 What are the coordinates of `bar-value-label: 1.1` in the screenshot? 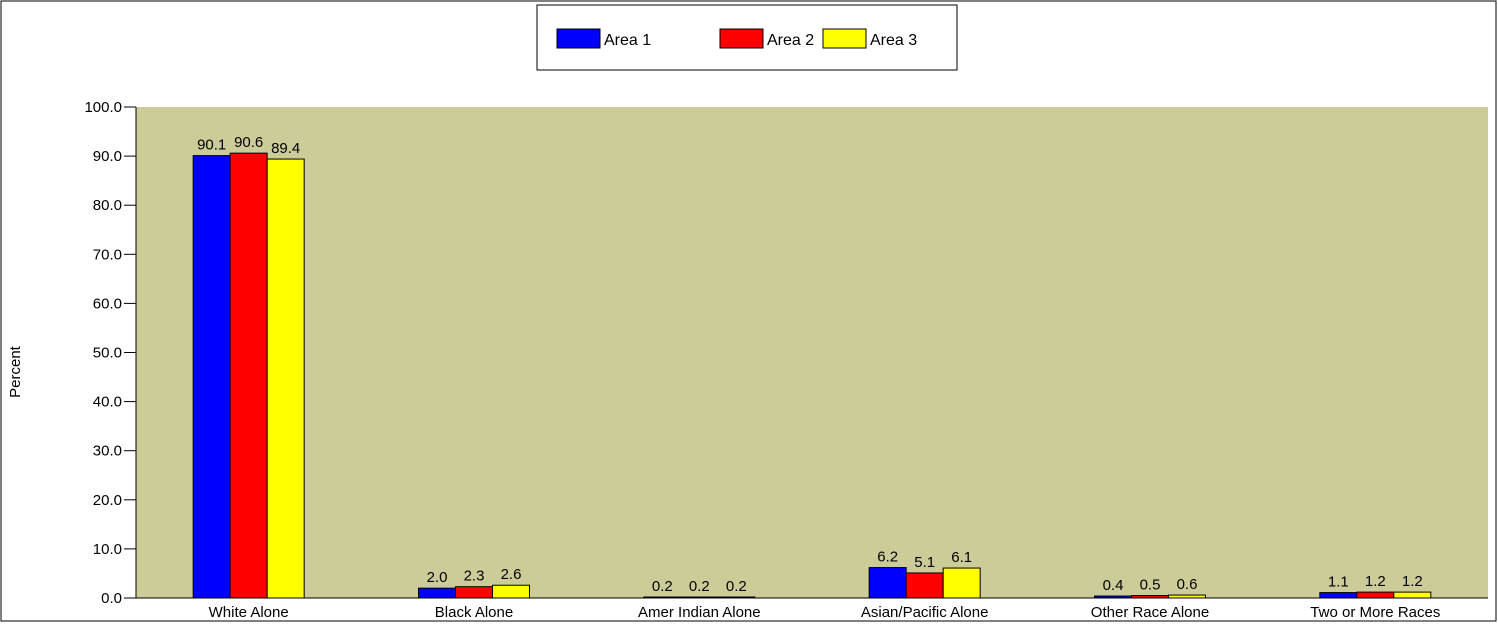 It's located at (1338, 582).